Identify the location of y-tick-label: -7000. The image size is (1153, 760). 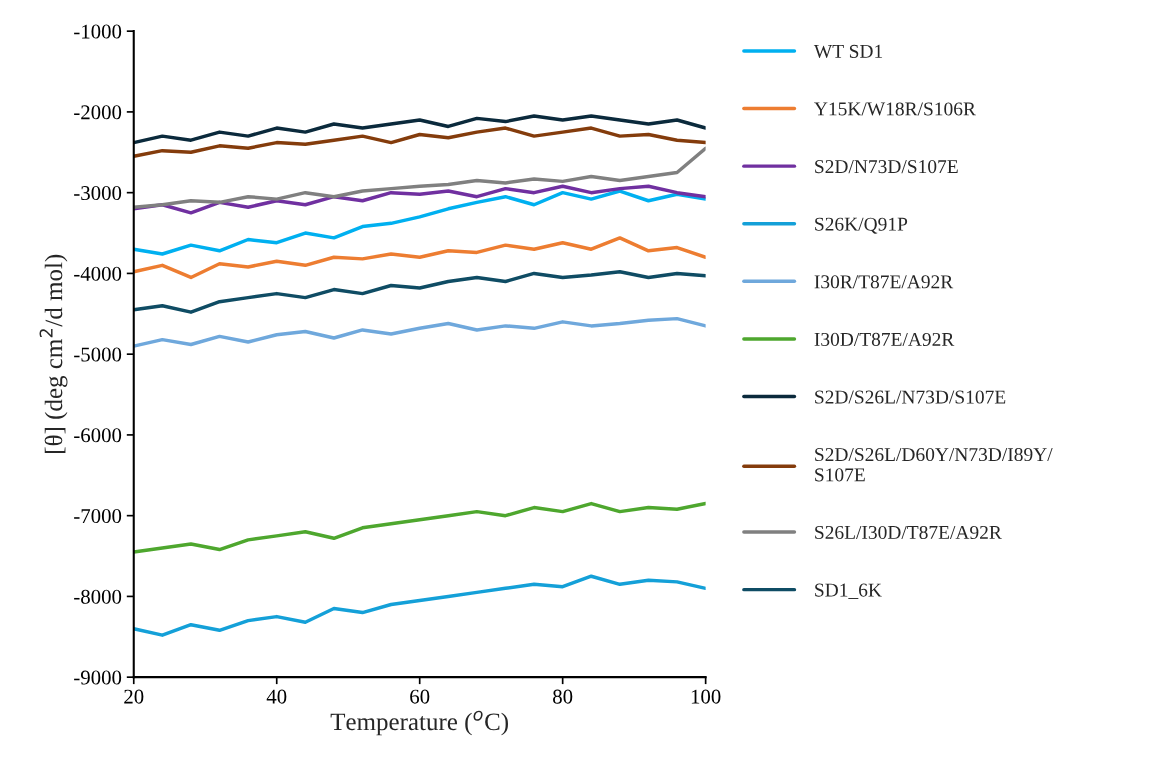
(98, 516).